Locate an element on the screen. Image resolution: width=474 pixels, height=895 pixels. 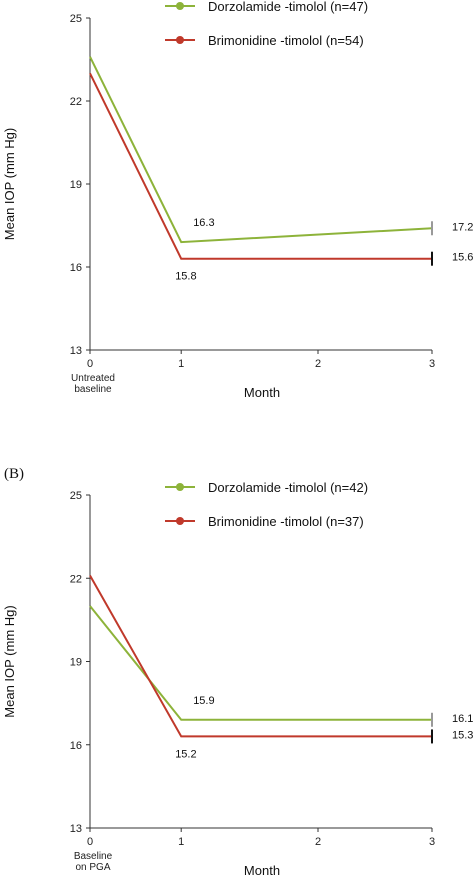
x0-sublabel: Baseline is located at coordinates (93, 856).